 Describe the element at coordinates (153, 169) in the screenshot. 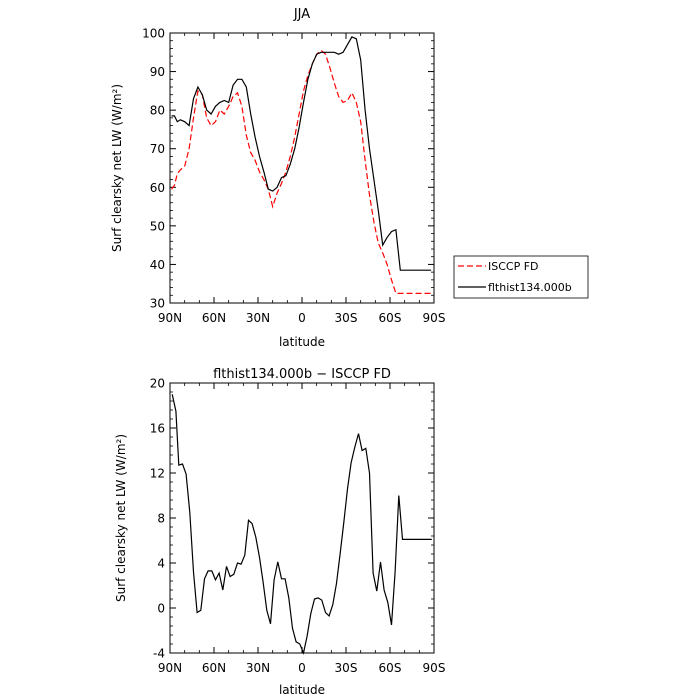

I see `y-tick-labels: 30 40 50 60 70 80 90 100` at that location.